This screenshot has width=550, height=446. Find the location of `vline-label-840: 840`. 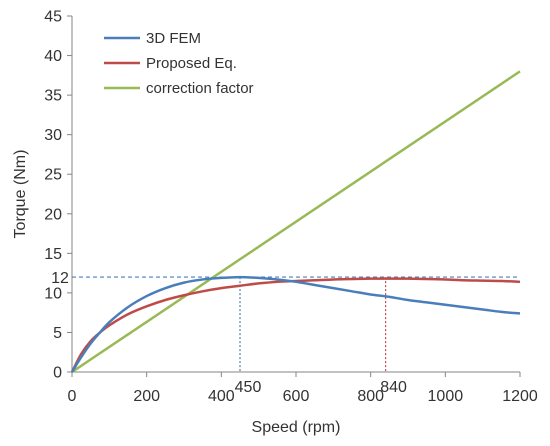

vline-label-840: 840 is located at coordinates (393, 387).